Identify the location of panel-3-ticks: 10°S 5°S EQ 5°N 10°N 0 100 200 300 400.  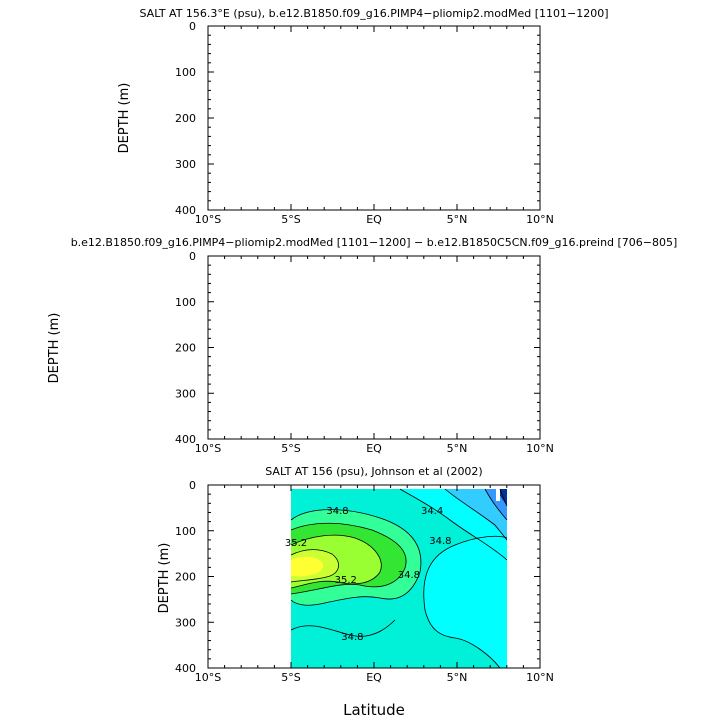
(364, 581).